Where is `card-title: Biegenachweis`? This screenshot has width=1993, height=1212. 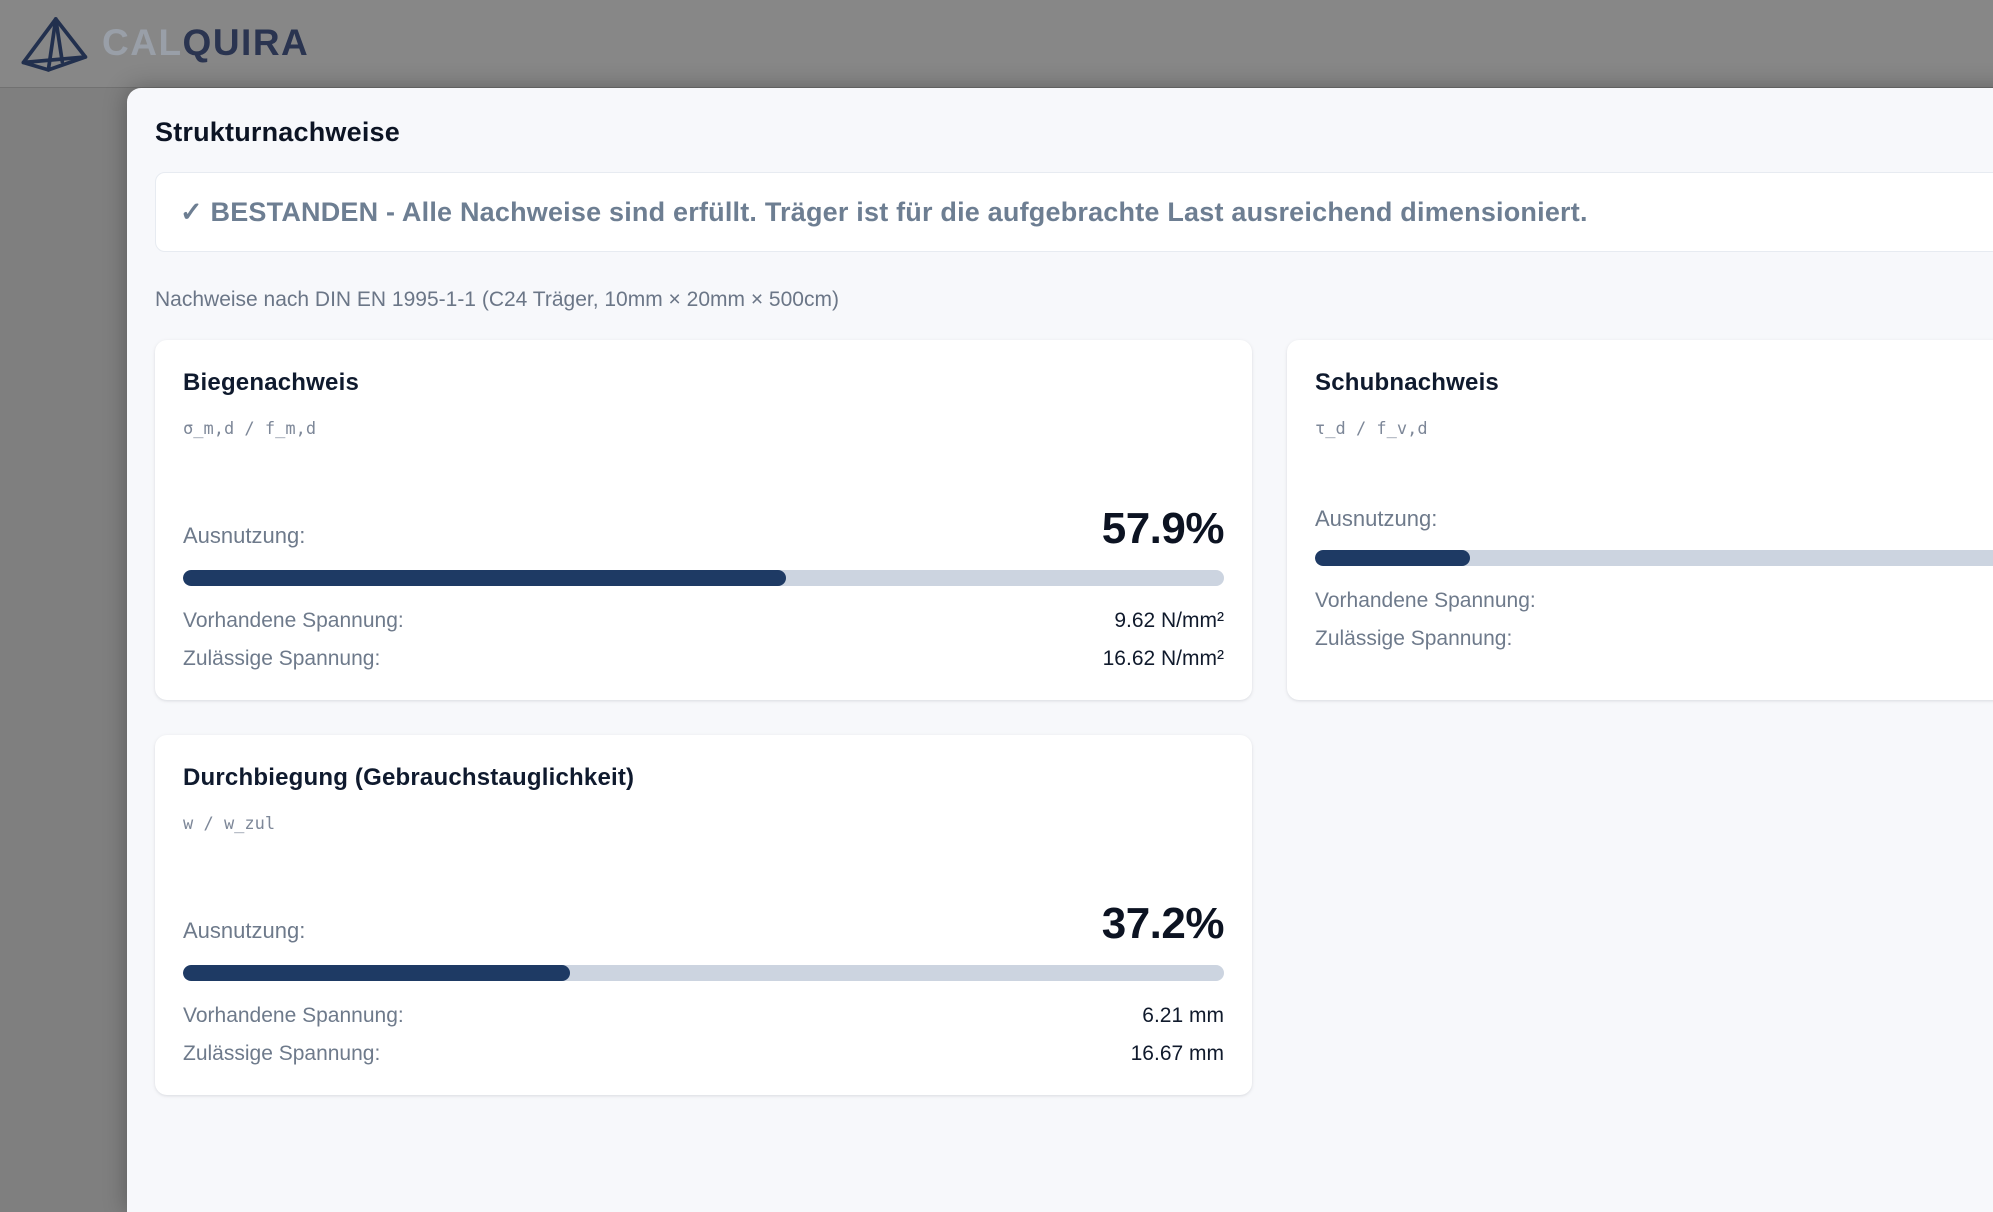
card-title: Biegenachweis is located at coordinates (271, 382).